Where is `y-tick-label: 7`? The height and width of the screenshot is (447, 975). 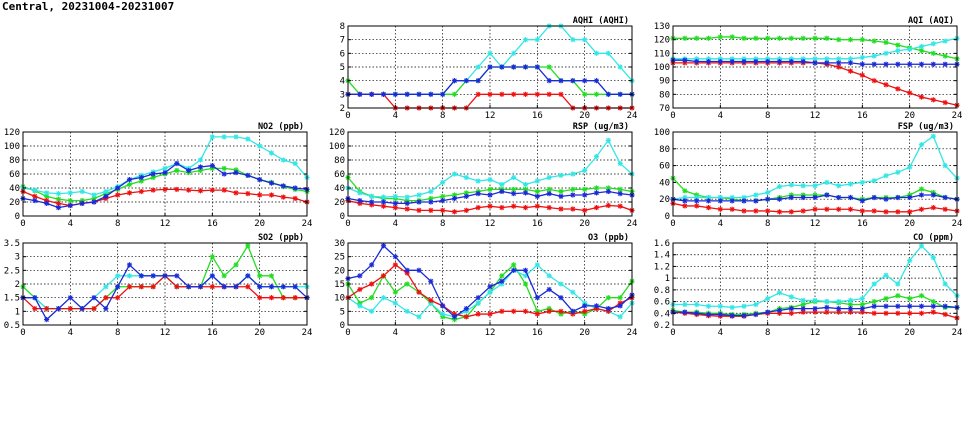
y-tick-label: 7 is located at coordinates (342, 41).